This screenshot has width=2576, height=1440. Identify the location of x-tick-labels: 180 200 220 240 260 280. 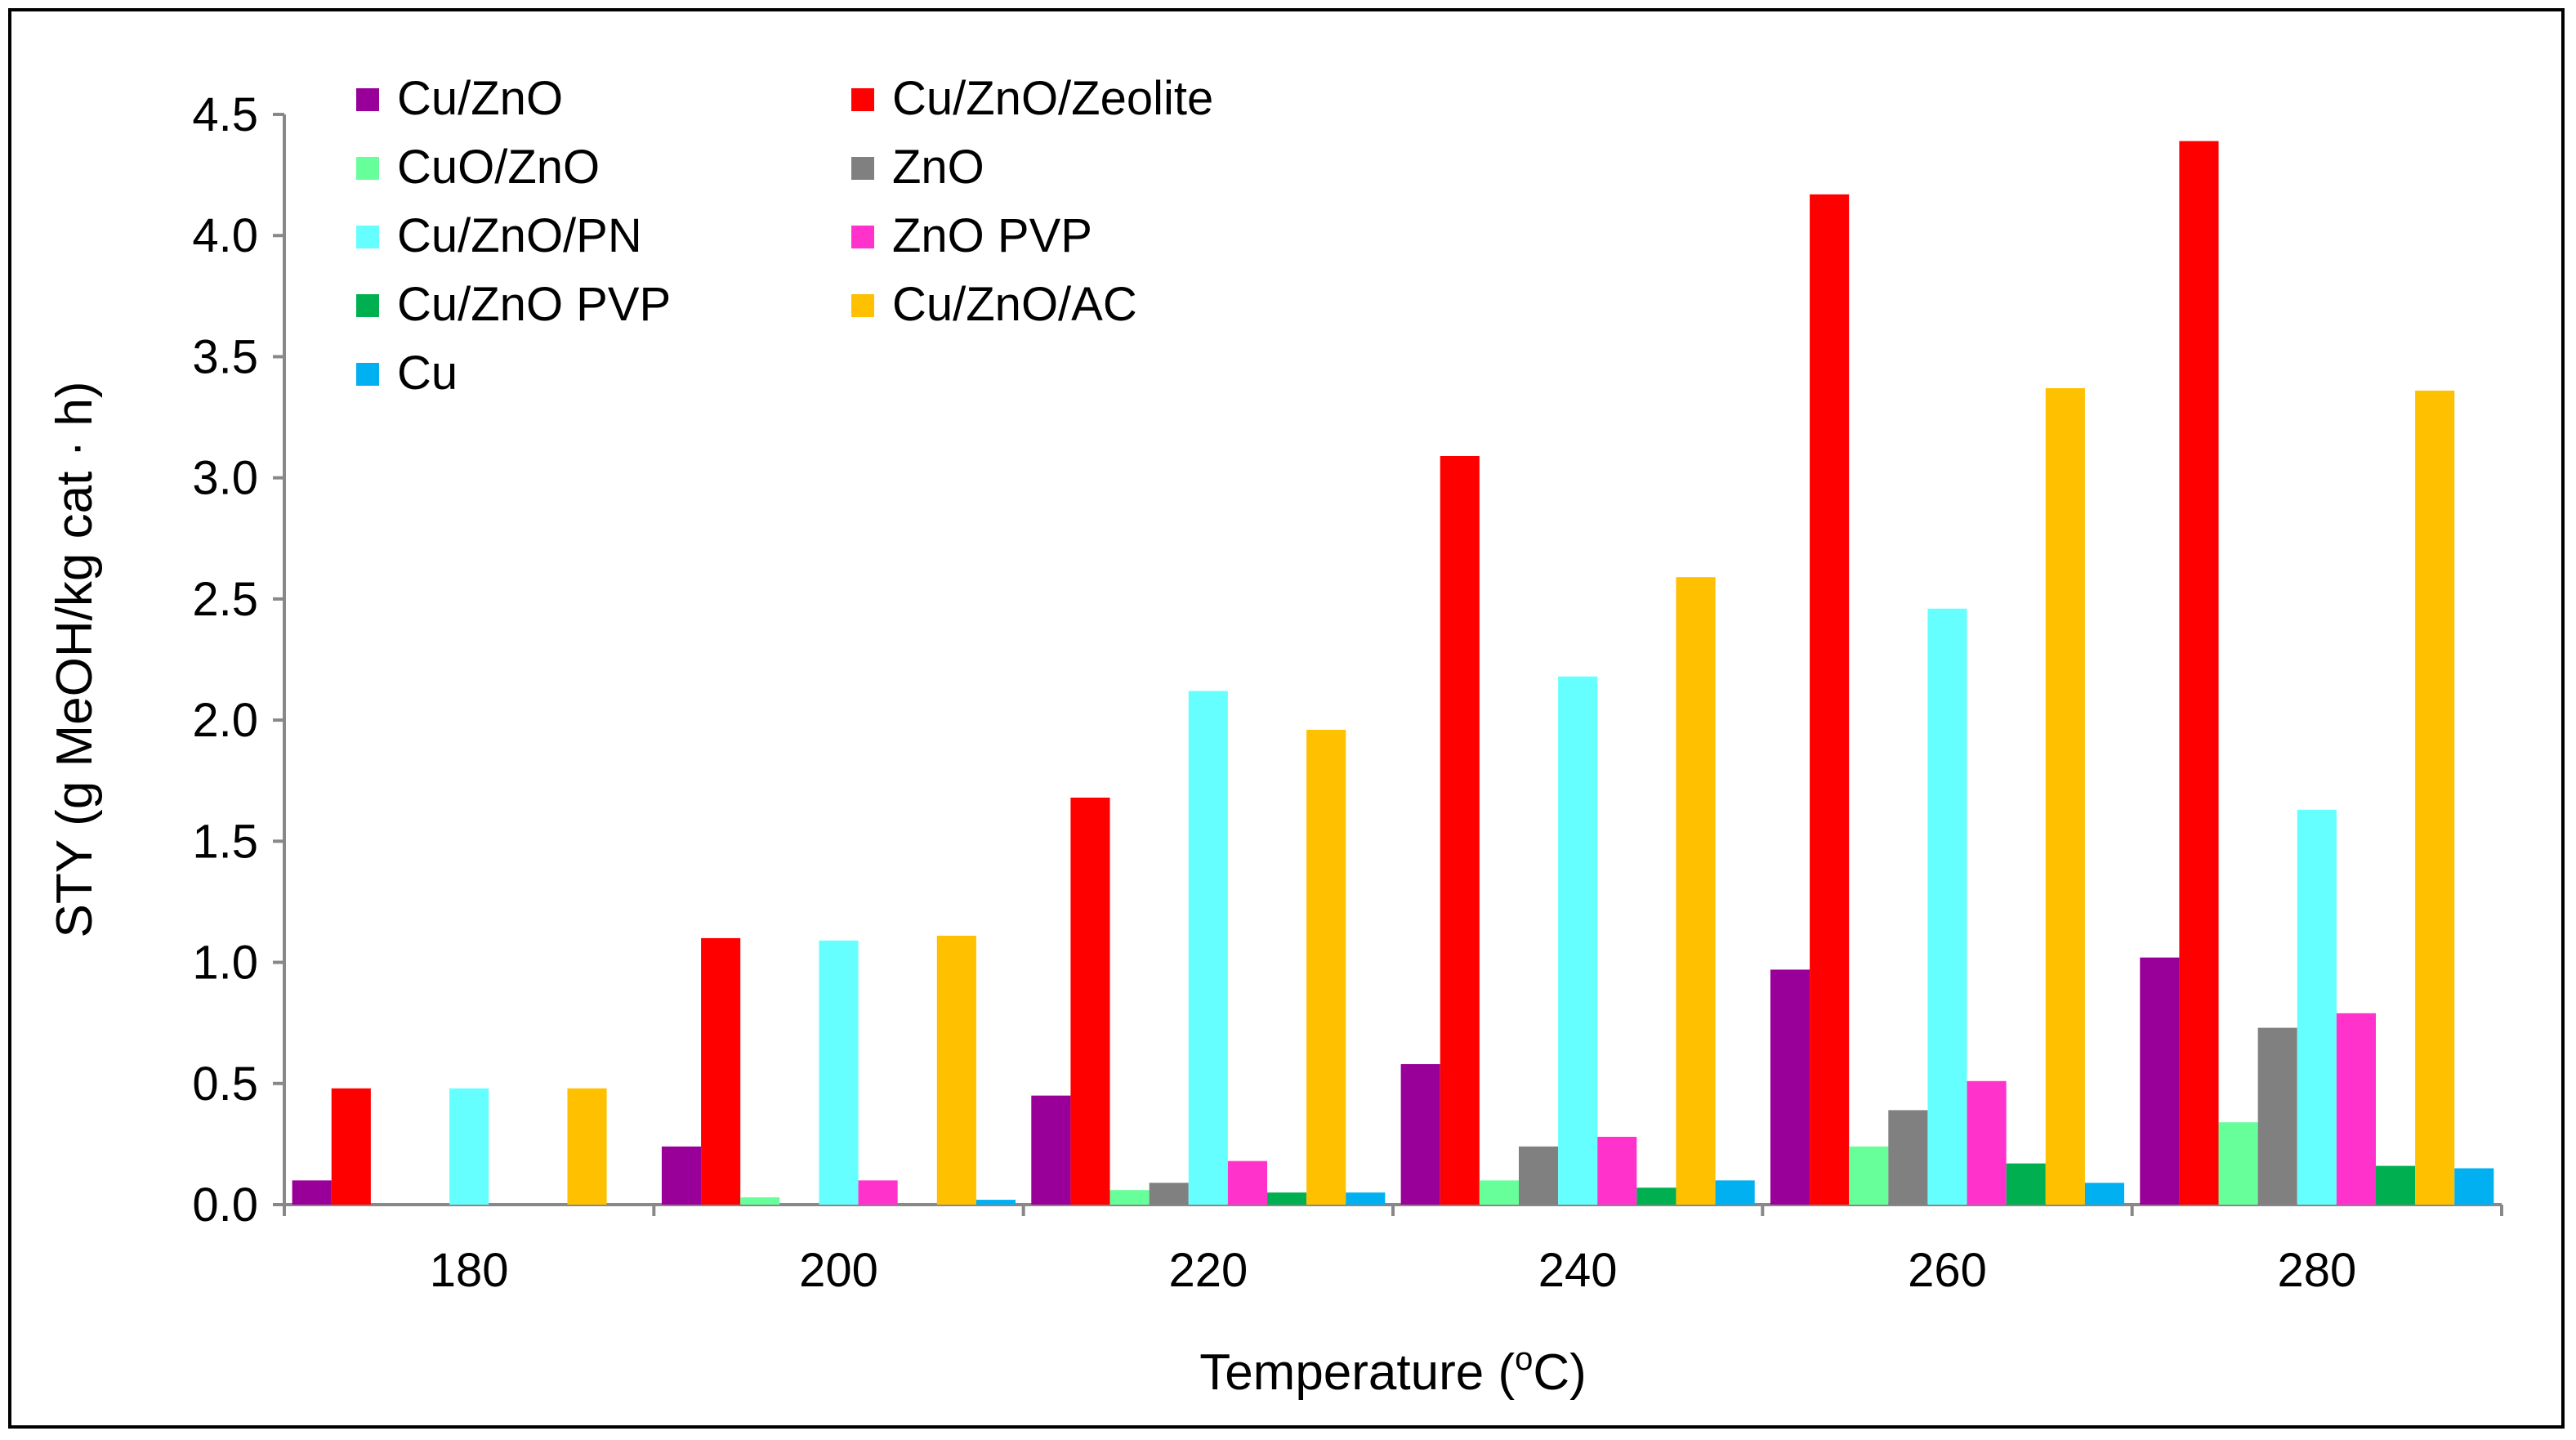
(1393, 1251).